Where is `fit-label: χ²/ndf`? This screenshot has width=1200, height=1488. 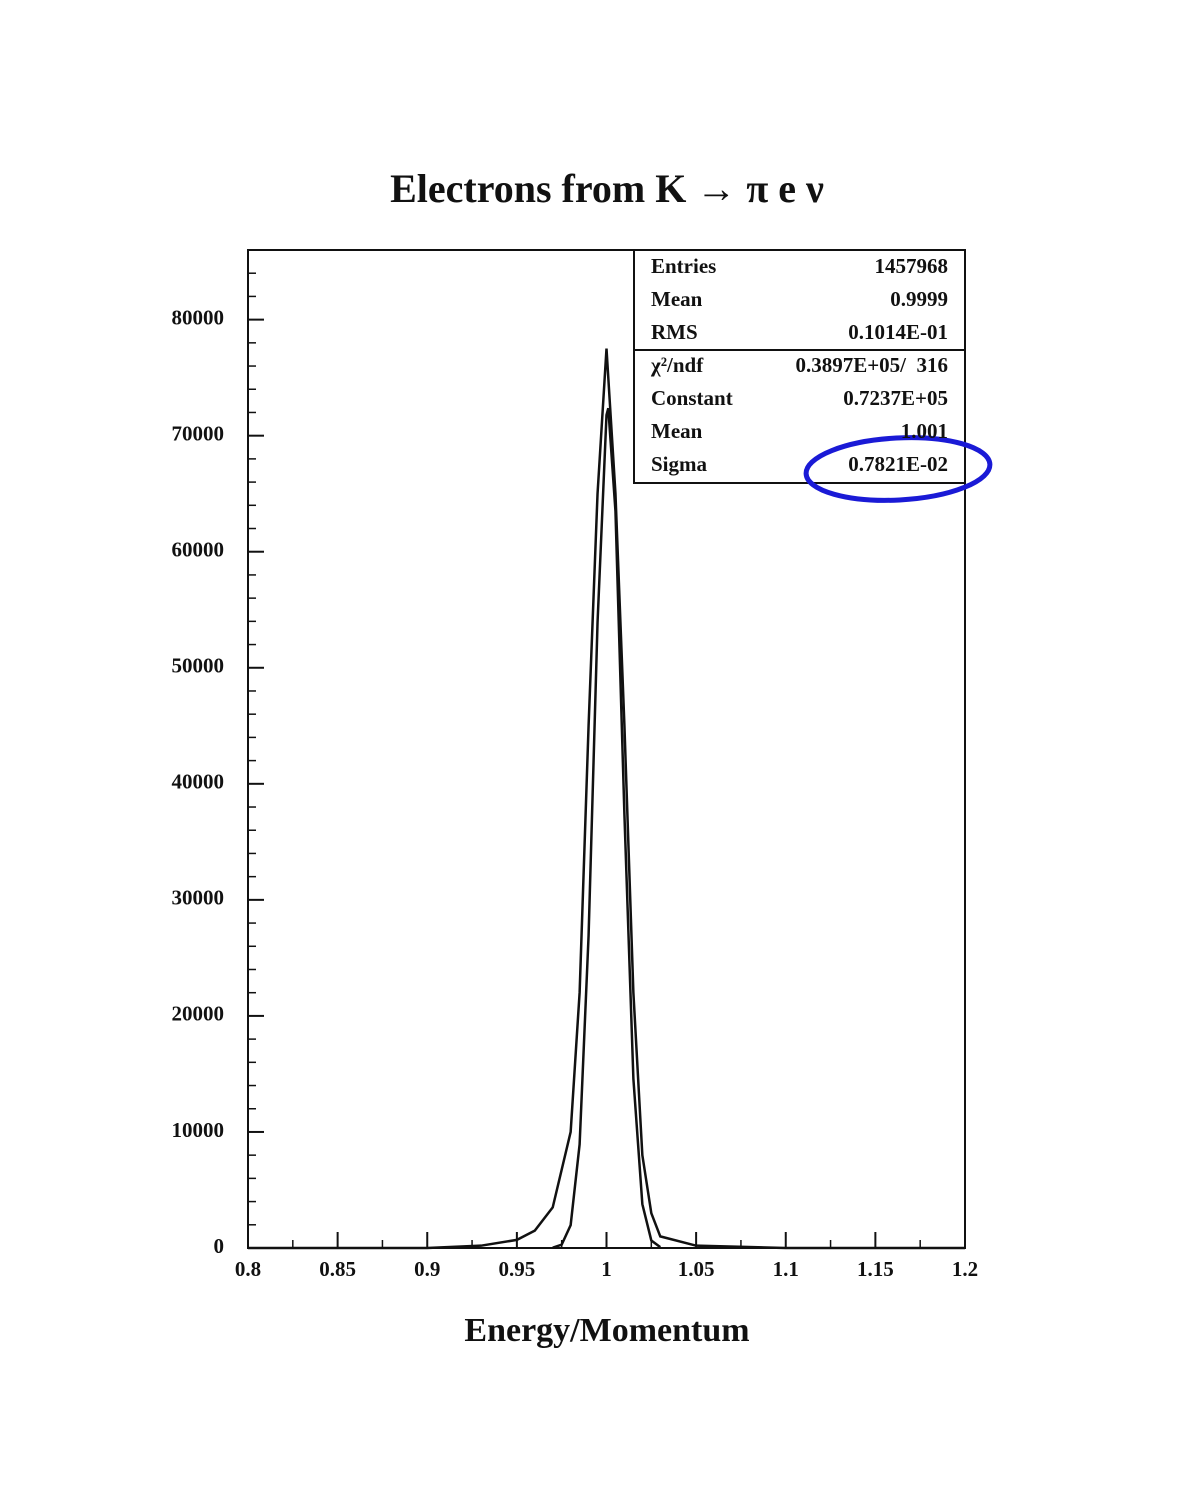 fit-label: χ²/ndf is located at coordinates (677, 365).